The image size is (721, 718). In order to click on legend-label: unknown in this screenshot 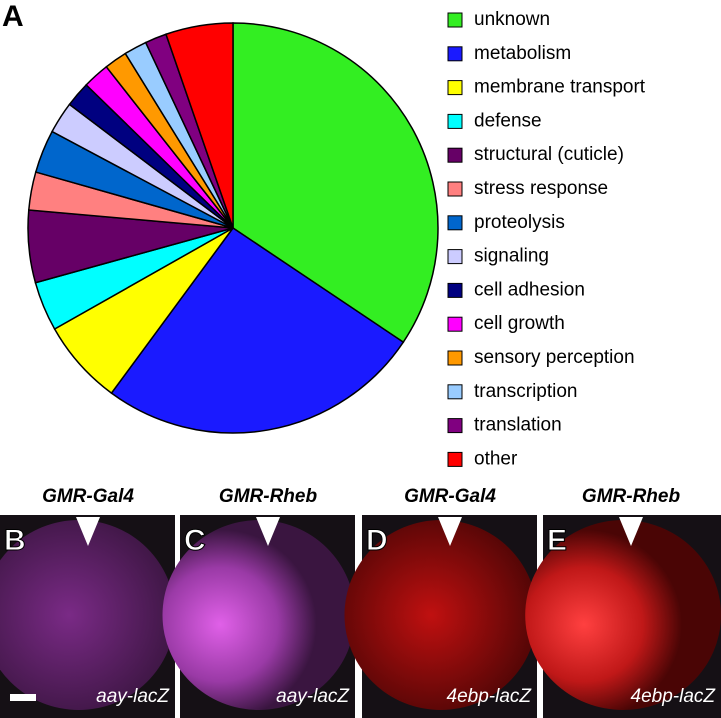, I will do `click(512, 19)`.